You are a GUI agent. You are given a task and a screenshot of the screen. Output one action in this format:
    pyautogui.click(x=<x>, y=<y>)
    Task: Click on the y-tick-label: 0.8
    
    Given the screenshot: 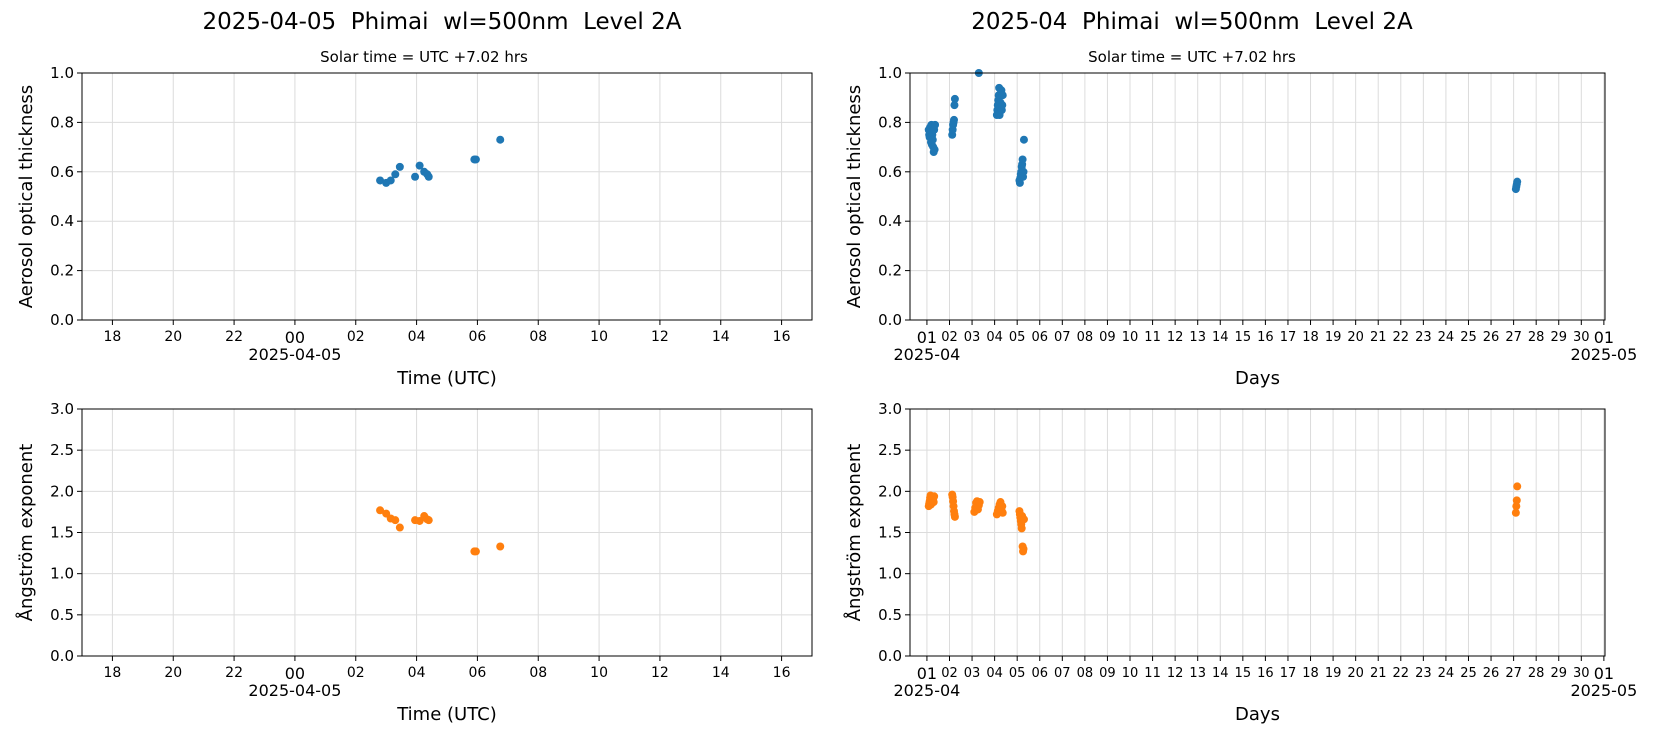 What is the action you would take?
    pyautogui.click(x=62, y=122)
    